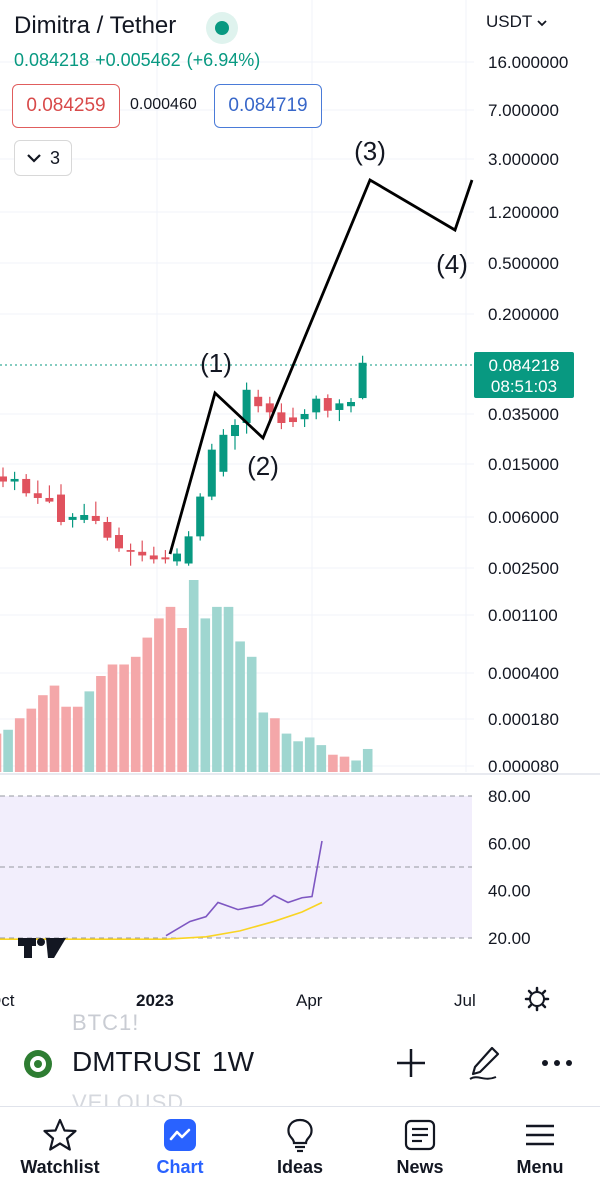  What do you see at coordinates (523, 766) in the screenshot?
I see `price-tick-label: 0.000080` at bounding box center [523, 766].